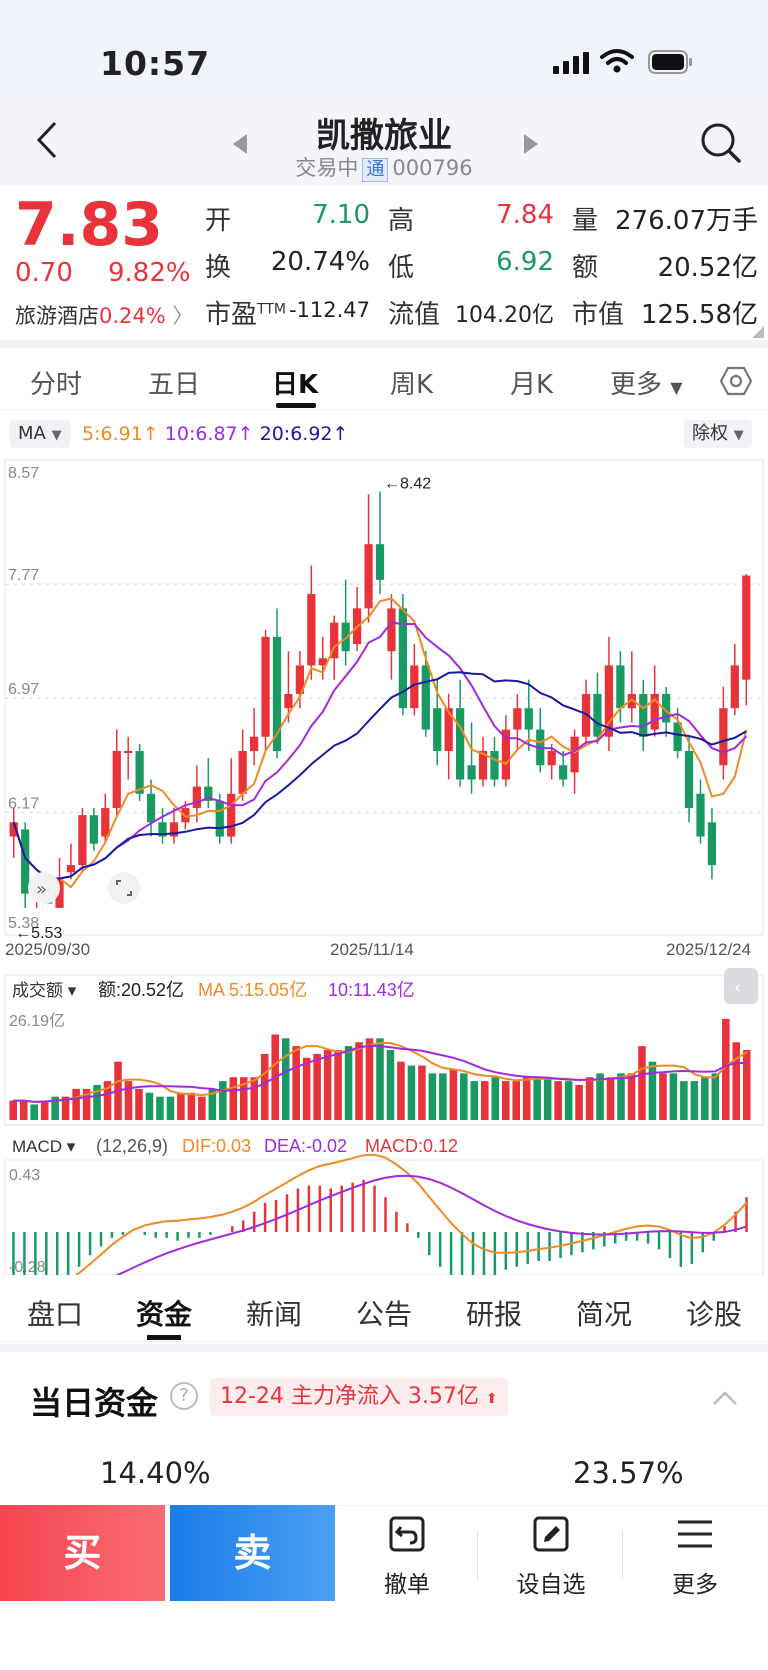 The image size is (768, 1670). I want to click on fullscreen-button, so click(124, 888).